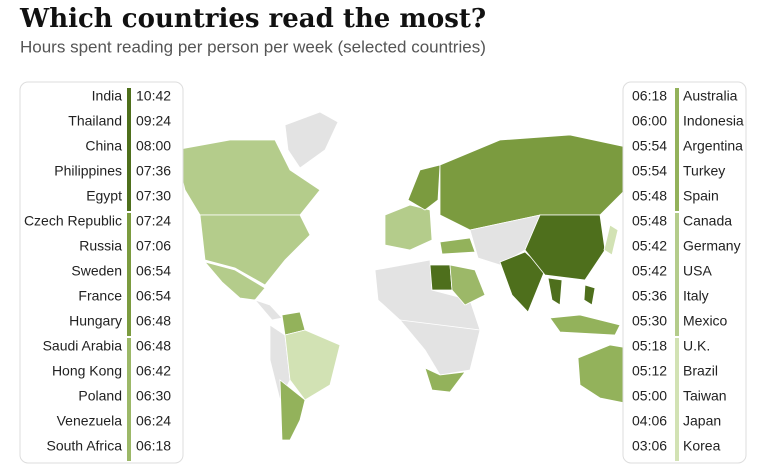 Image resolution: width=773 pixels, height=473 pixels. I want to click on country: Thailand, so click(95, 121).